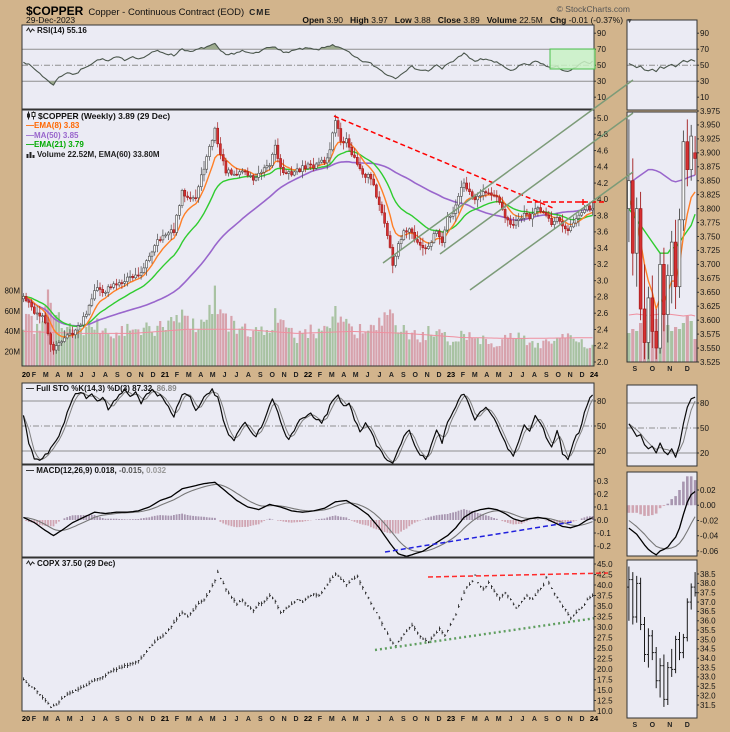 The height and width of the screenshot is (732, 730). What do you see at coordinates (572, 59) in the screenshot?
I see `rsi-highlight-box` at bounding box center [572, 59].